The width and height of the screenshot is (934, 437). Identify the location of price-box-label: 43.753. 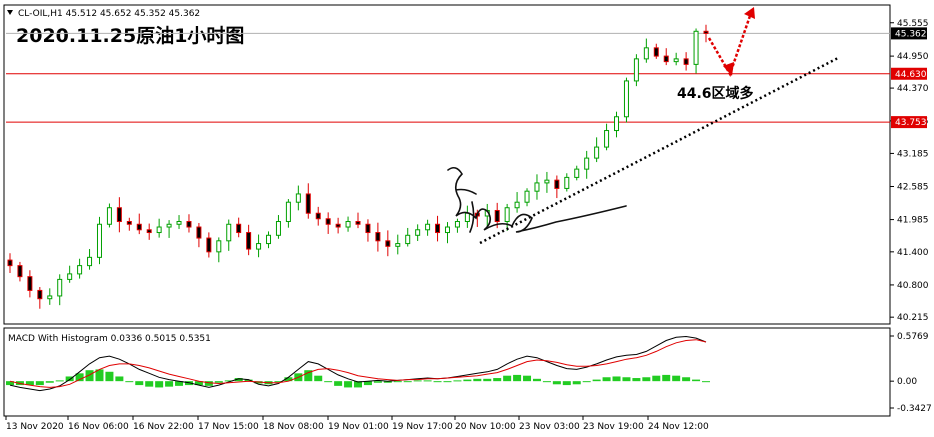
(911, 123).